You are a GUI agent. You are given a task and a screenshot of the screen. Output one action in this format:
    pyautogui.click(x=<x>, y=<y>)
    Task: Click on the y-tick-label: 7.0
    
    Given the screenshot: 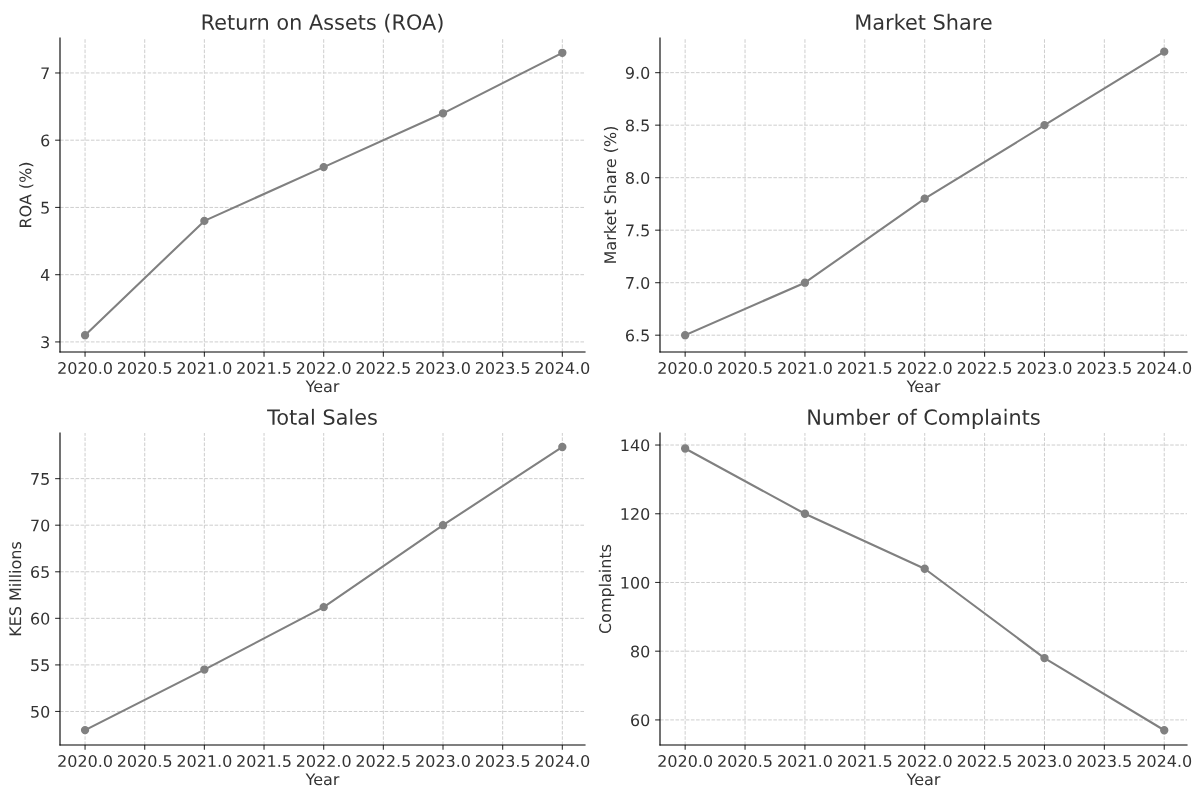 What is the action you would take?
    pyautogui.click(x=638, y=282)
    